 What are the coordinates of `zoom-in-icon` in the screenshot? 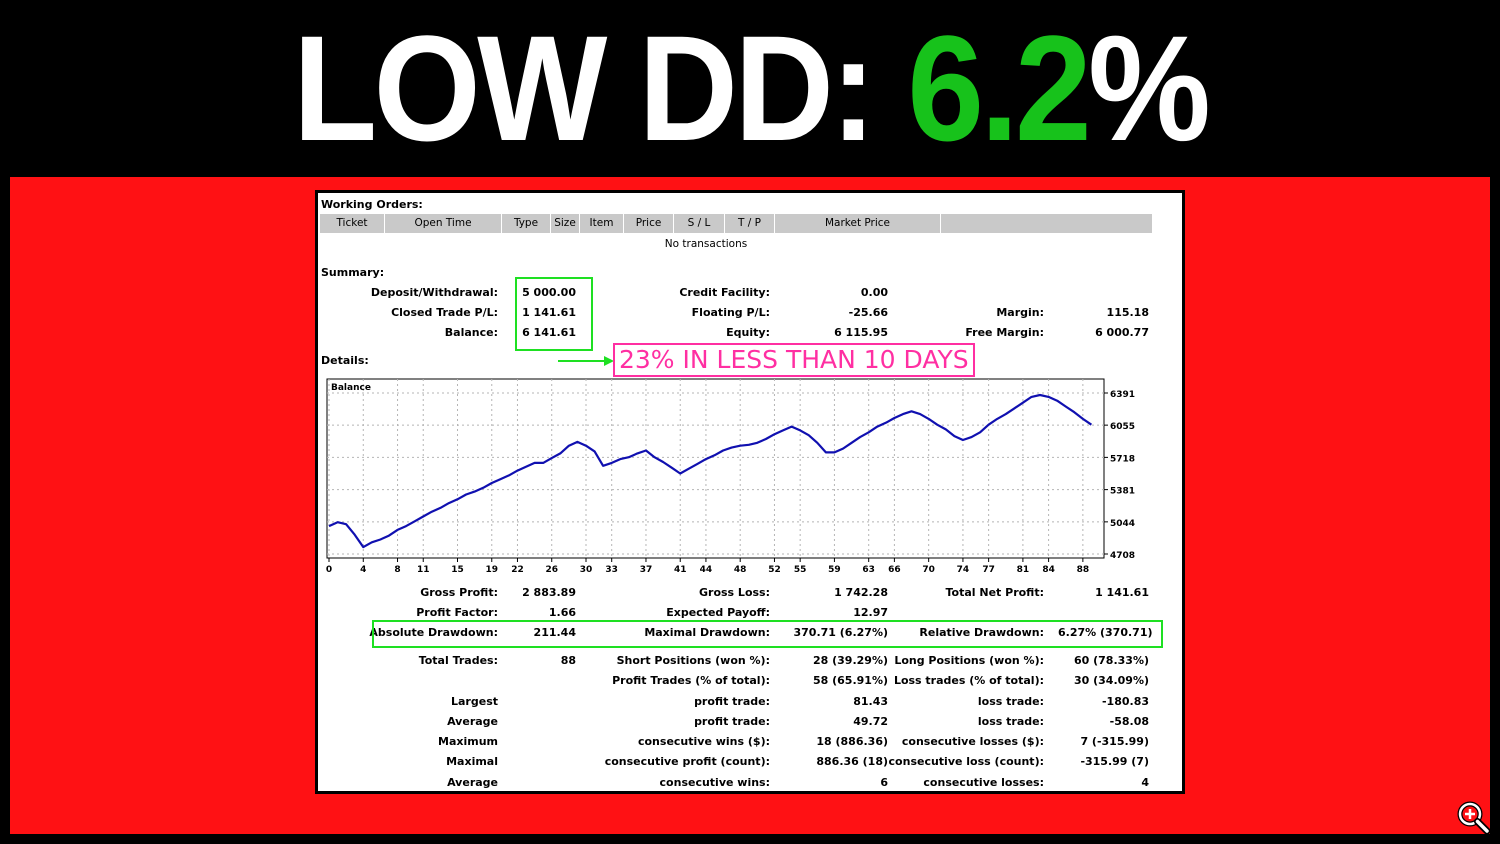 It's located at (1473, 817).